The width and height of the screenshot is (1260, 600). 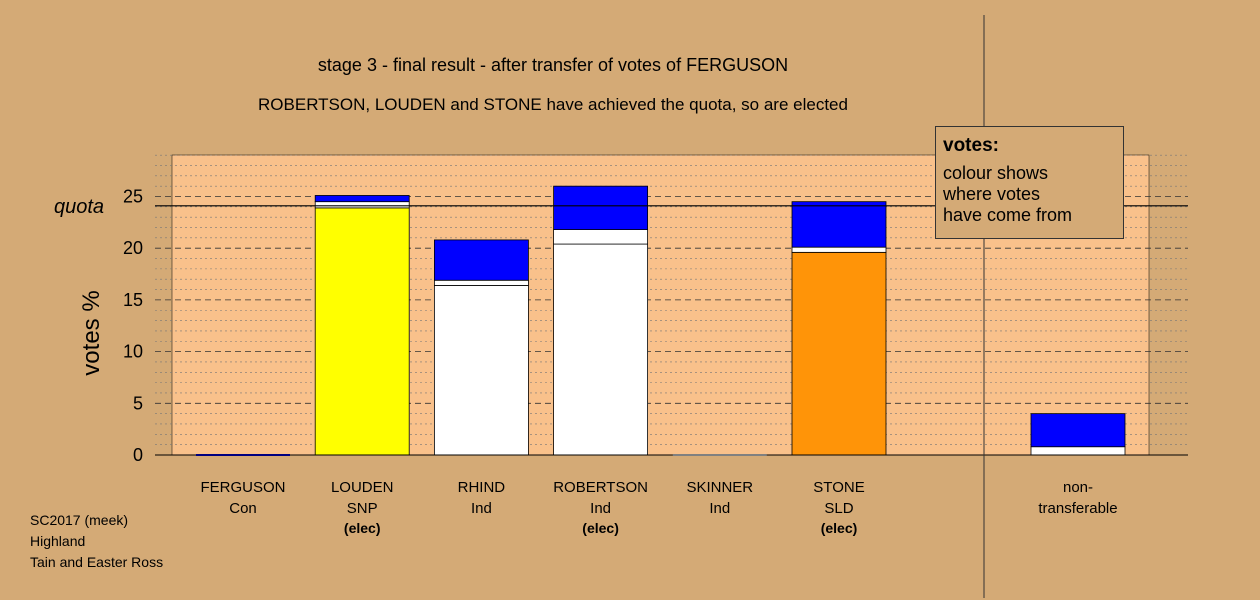 I want to click on y-axis-label: votes %, so click(x=91, y=332).